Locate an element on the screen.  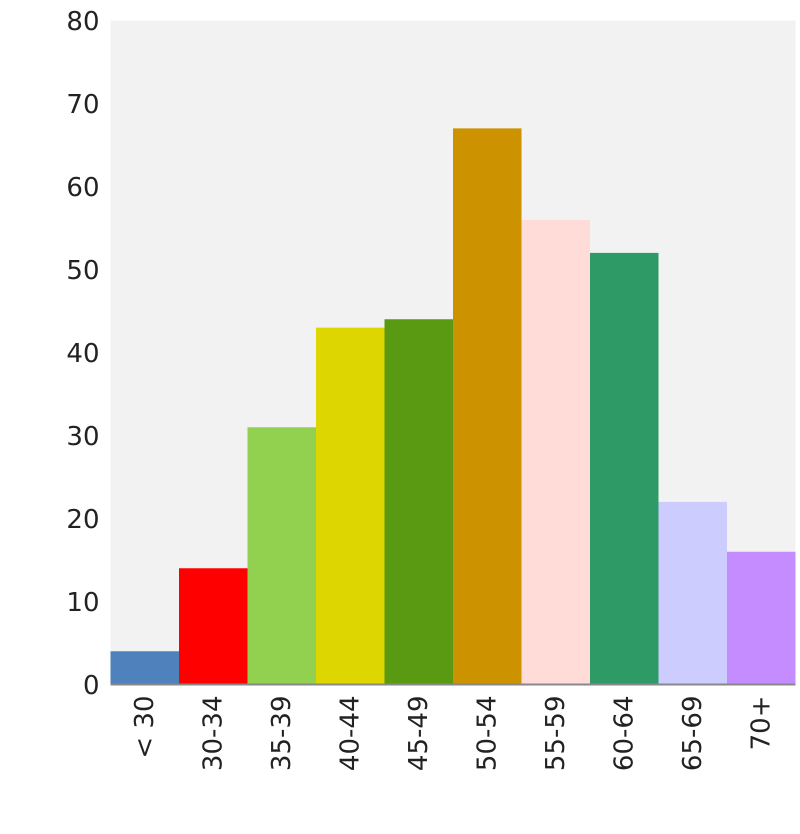
x-tick-label: 50-54 is located at coordinates (487, 733).